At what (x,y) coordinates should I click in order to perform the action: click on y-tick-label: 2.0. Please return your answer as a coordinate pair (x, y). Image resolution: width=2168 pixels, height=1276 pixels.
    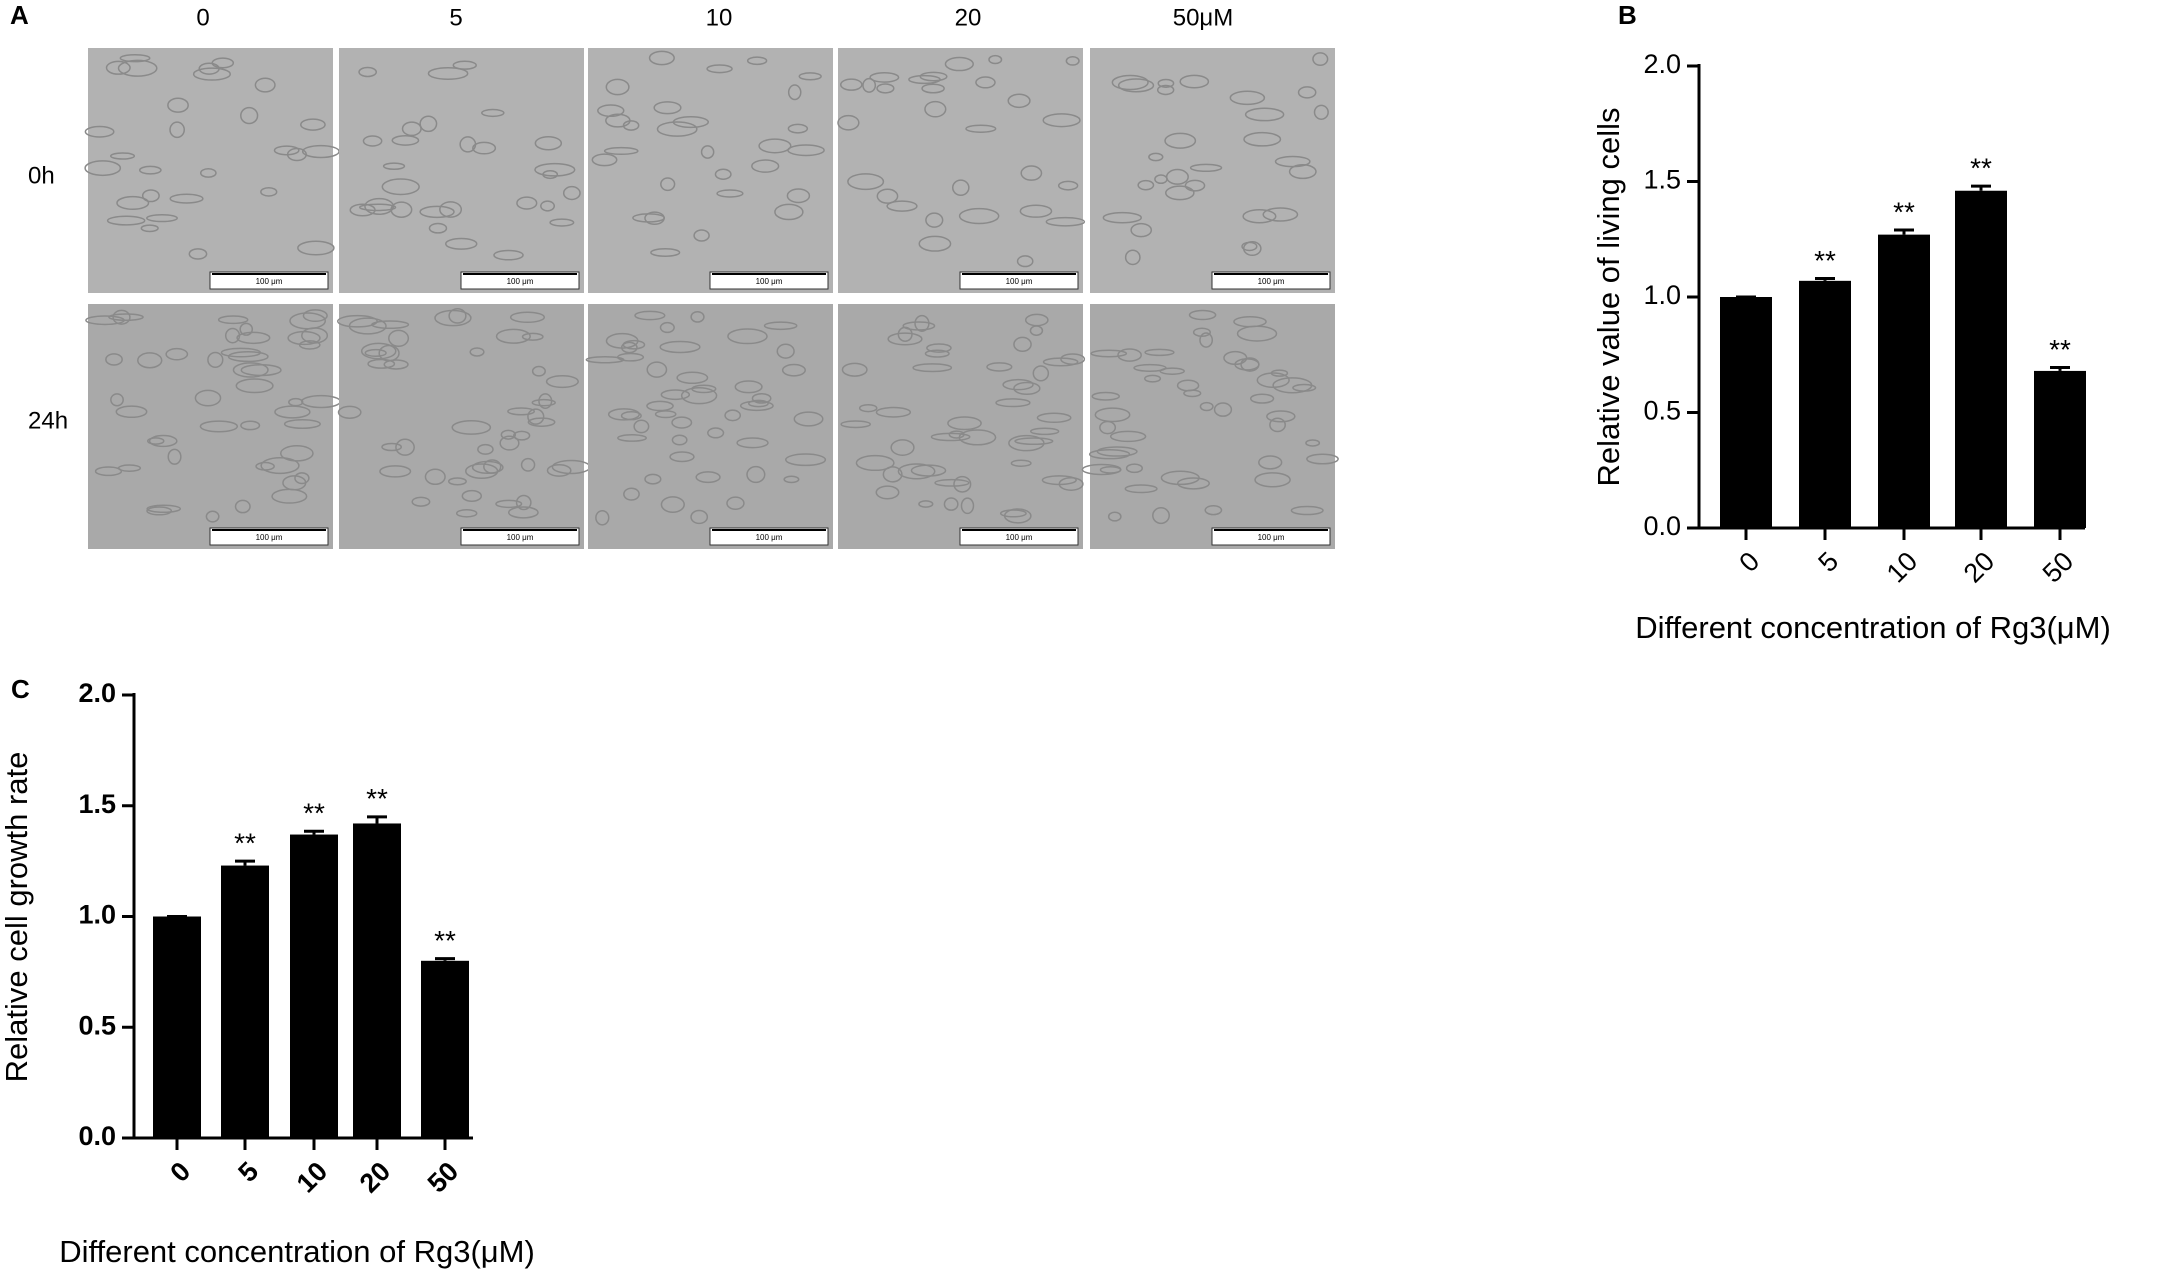
    Looking at the image, I should click on (1662, 64).